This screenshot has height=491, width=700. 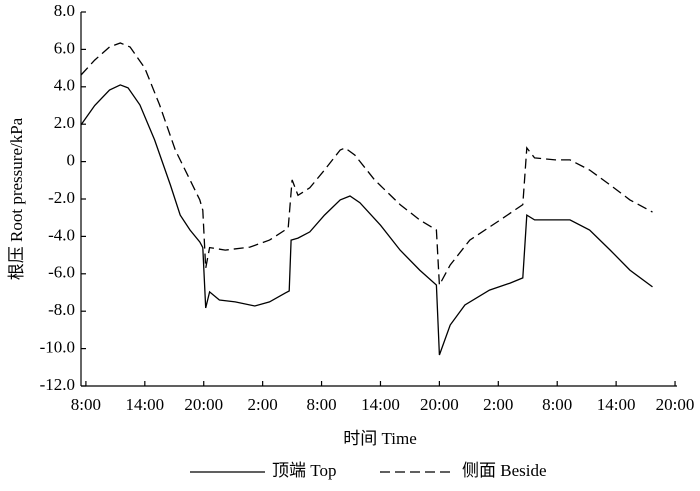 What do you see at coordinates (16, 198) in the screenshot?
I see `y-axis-label: 根压 Root pressure/kPa` at bounding box center [16, 198].